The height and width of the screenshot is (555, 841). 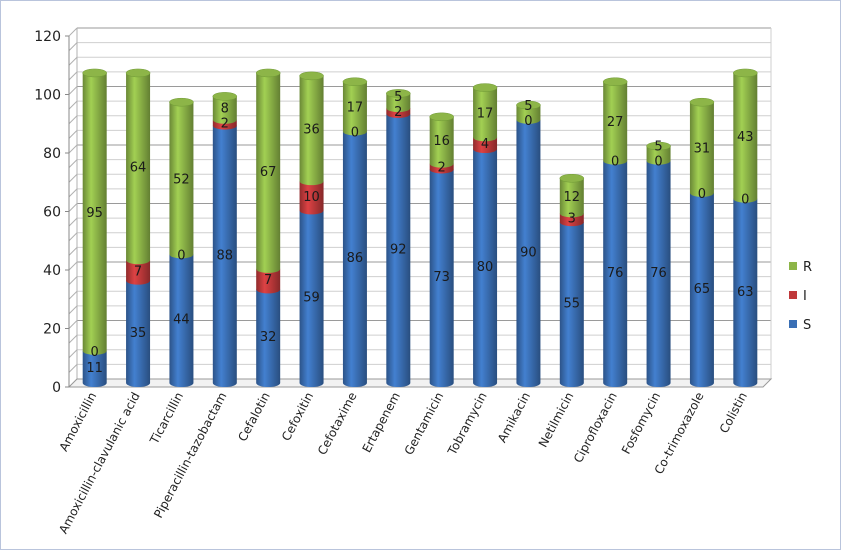 I want to click on y-tick-label: 100, so click(x=47, y=96).